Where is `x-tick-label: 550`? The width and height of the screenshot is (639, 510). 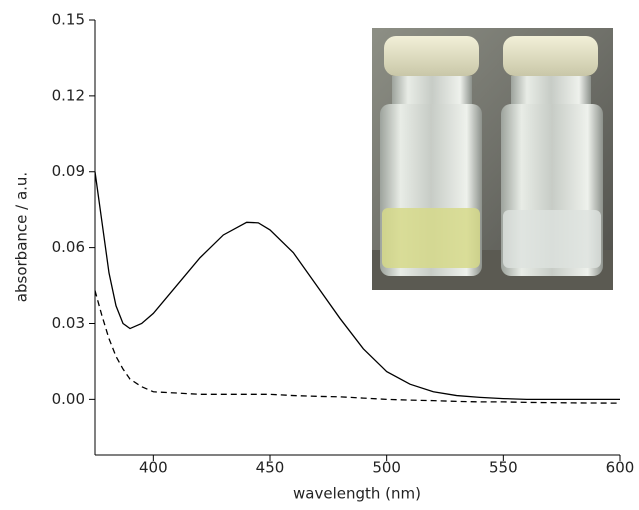
x-tick-label: 550 is located at coordinates (503, 468).